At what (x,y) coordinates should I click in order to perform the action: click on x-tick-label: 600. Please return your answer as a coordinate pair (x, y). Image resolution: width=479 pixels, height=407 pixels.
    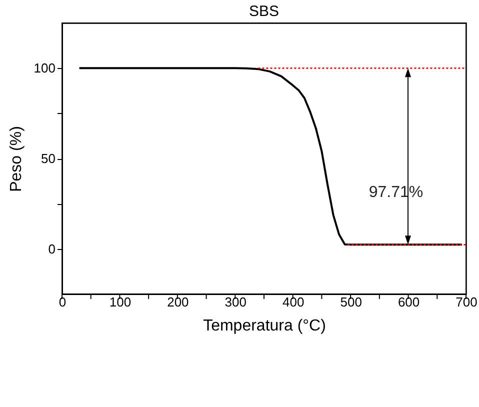
    Looking at the image, I should click on (409, 302).